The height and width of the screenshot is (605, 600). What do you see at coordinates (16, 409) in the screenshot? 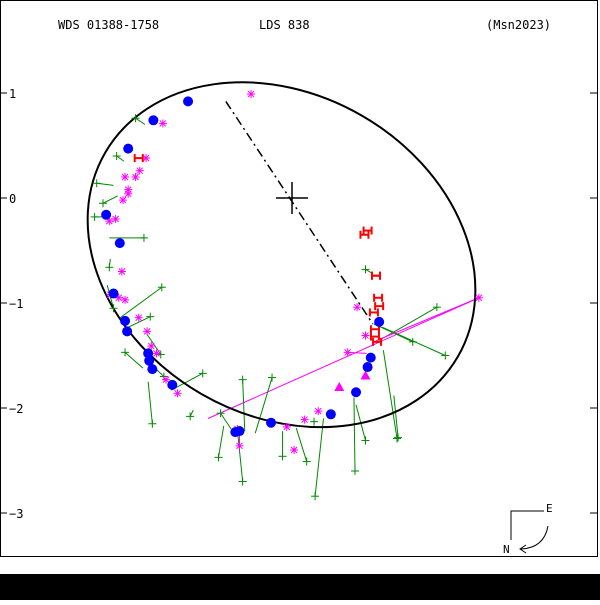
I see `y-tick-label: −2` at bounding box center [16, 409].